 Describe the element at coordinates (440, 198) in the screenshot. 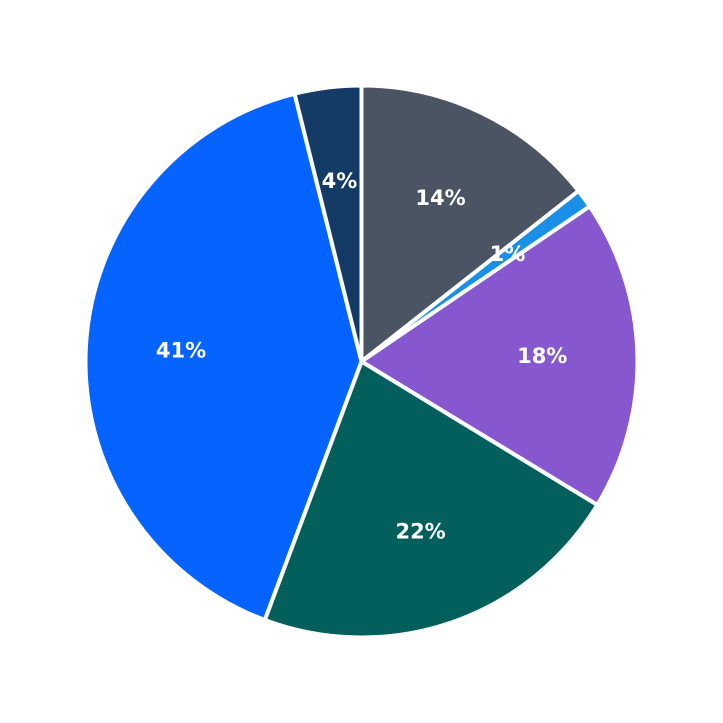

I see `slice-percent-label-1: 14%` at that location.